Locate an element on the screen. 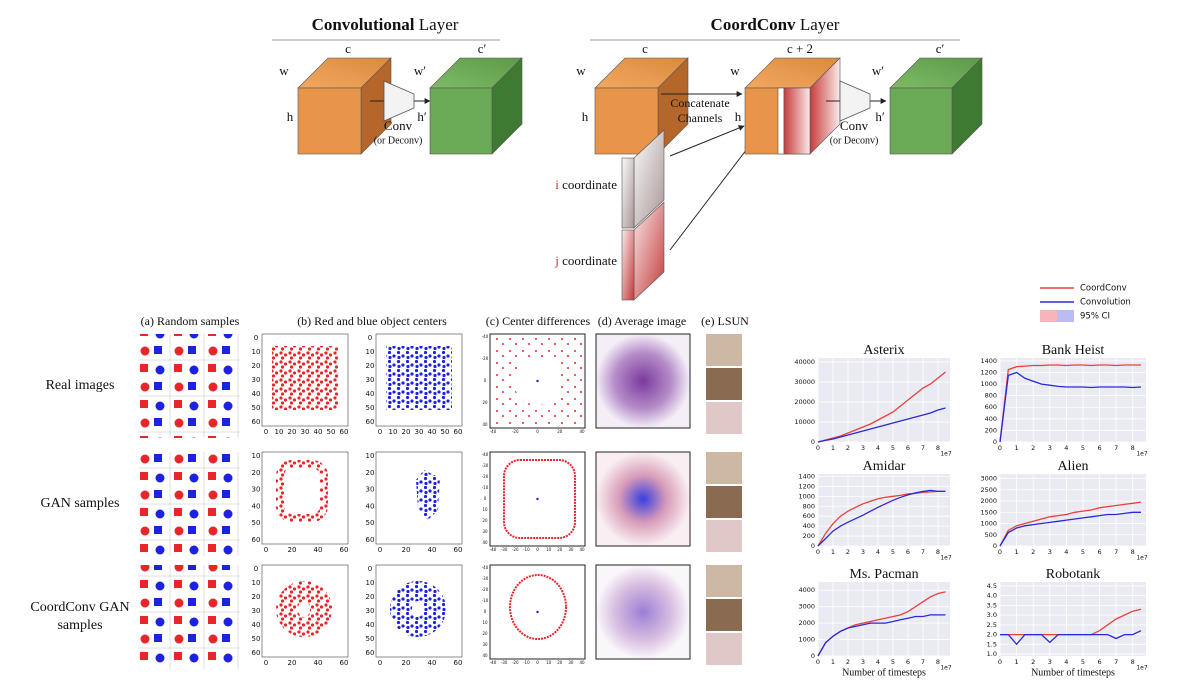 Image resolution: width=1200 pixels, height=686 pixels. y-tick-label: 4000 is located at coordinates (806, 590).